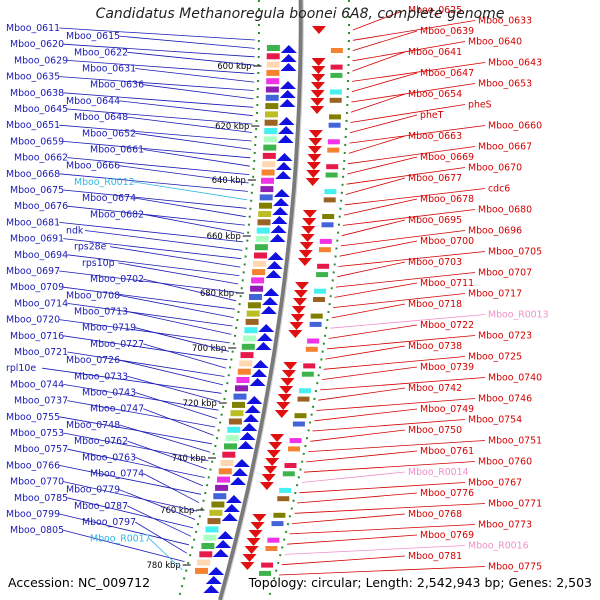 This screenshot has width=600, height=600. I want to click on genome-backbone-highlight, so click(262, 300).